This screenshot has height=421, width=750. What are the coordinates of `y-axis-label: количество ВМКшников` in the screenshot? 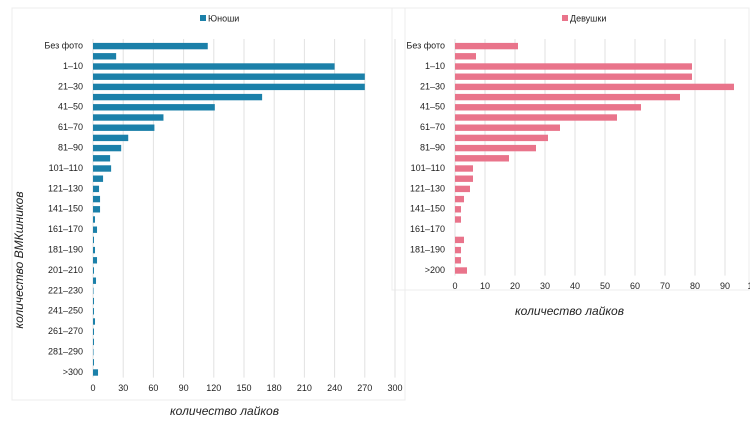 It's located at (19, 259).